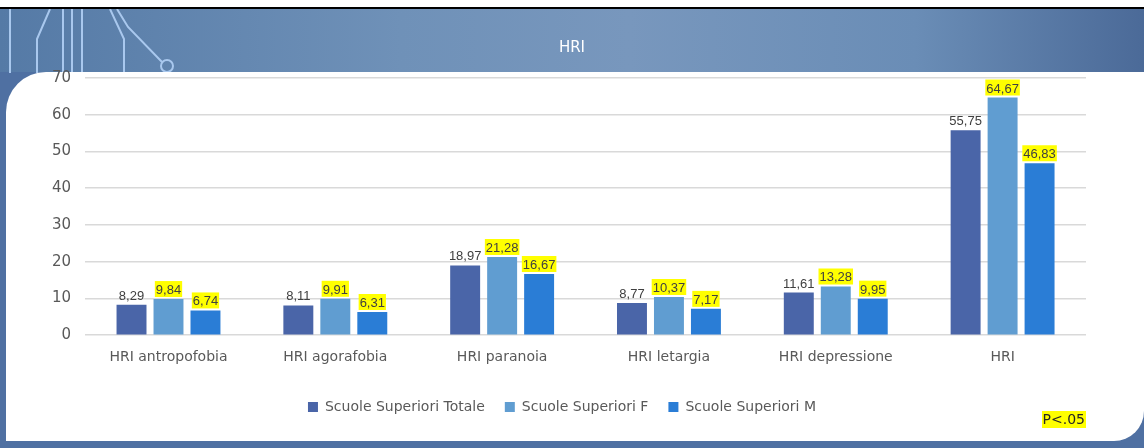  What do you see at coordinates (669, 288) in the screenshot?
I see `data-label: 10,37` at bounding box center [669, 288].